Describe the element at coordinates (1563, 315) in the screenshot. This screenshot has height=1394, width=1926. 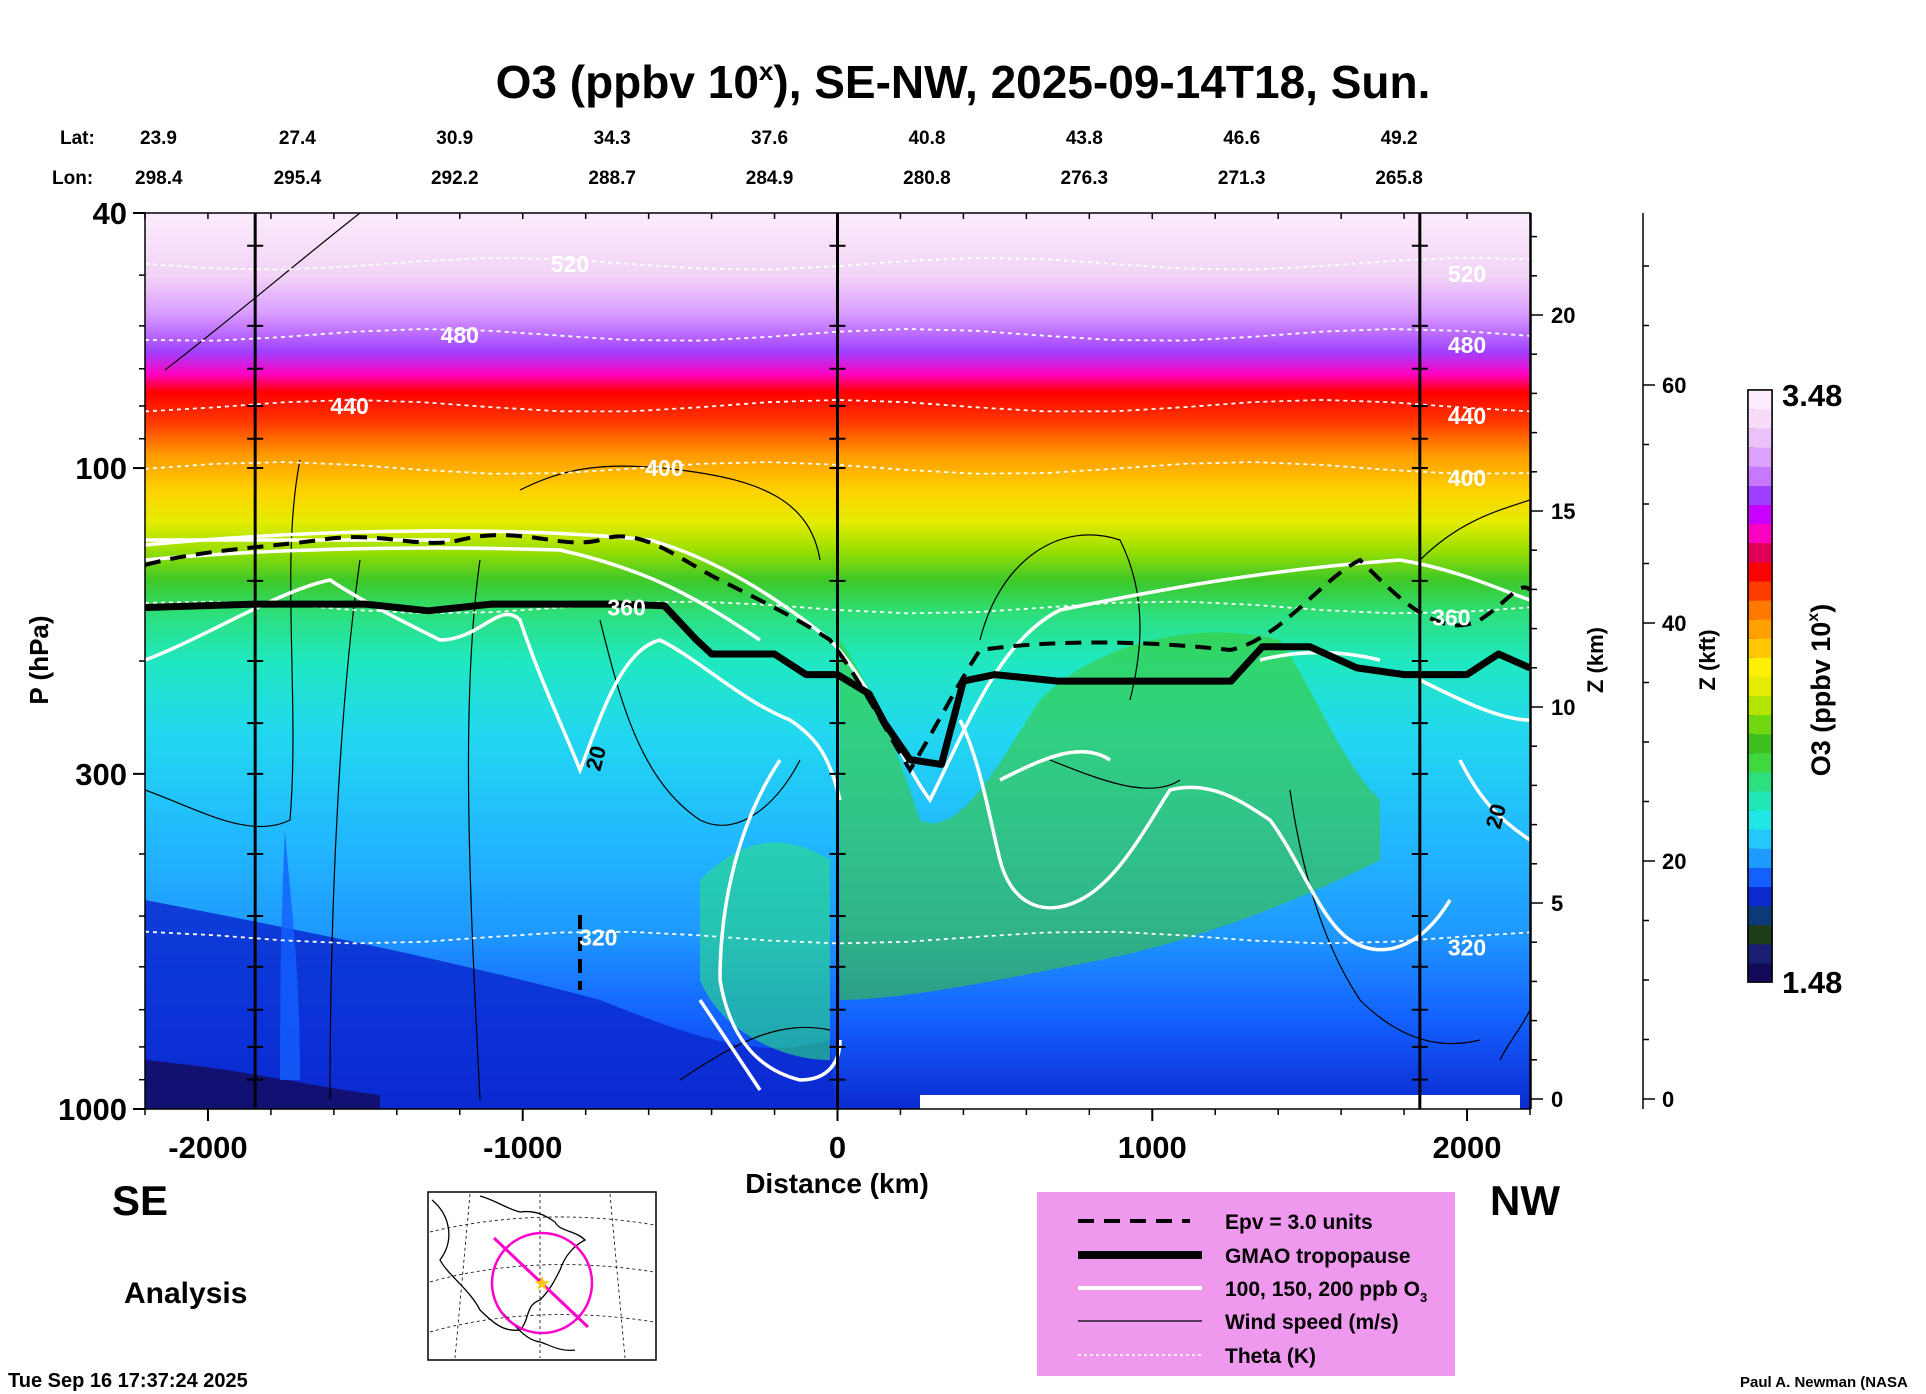
I see `z-km-tick-label: 20` at that location.